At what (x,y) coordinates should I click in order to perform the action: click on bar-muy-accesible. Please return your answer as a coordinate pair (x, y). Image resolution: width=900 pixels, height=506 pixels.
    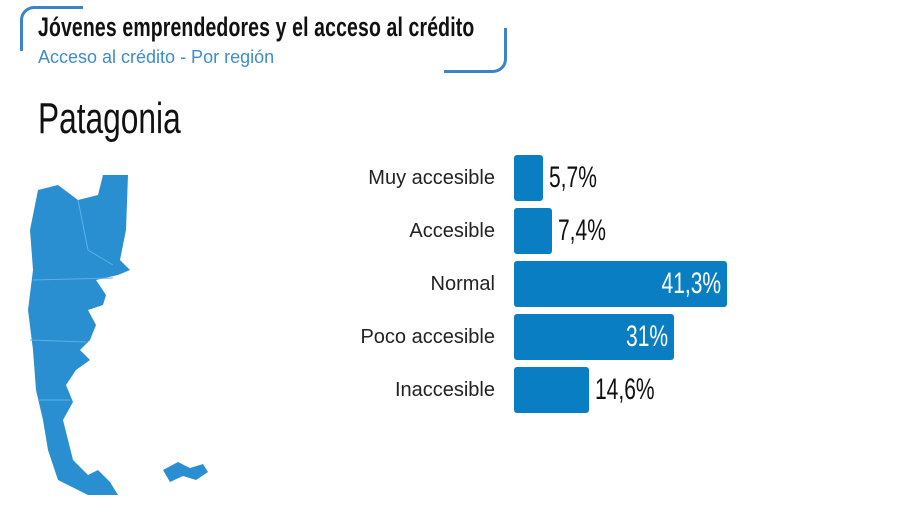
    Looking at the image, I should click on (529, 178).